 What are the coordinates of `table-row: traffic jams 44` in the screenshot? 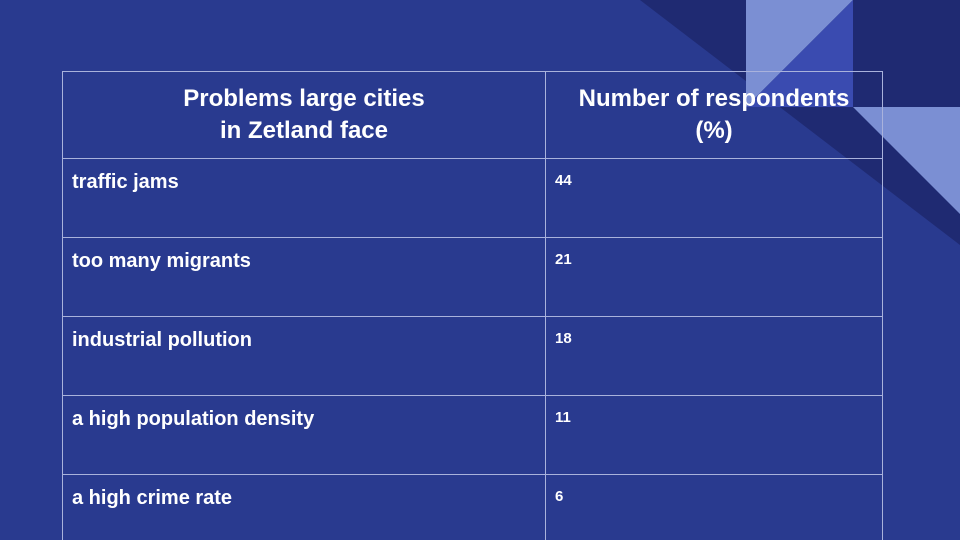 It's located at (472, 198).